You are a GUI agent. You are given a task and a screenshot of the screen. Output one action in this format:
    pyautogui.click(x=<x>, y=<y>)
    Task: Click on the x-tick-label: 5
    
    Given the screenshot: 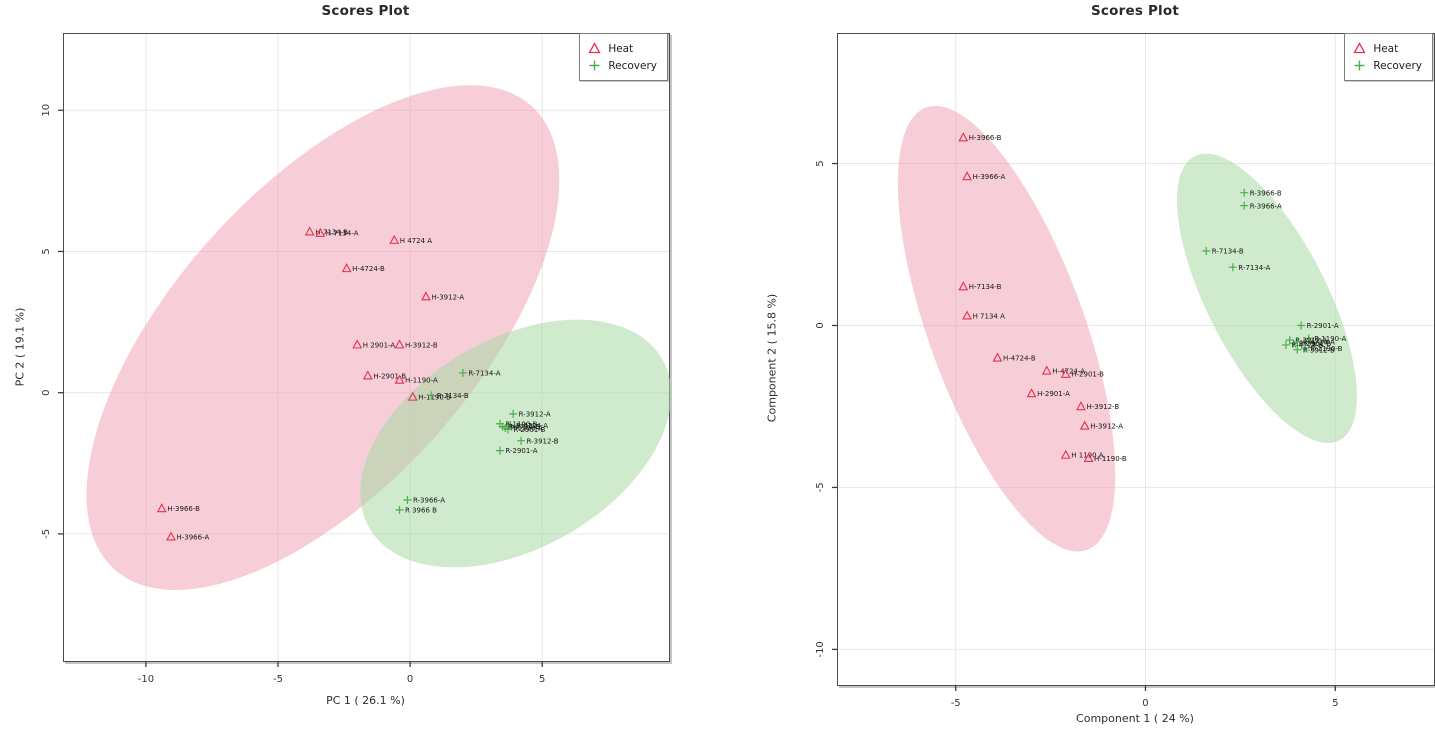 What is the action you would take?
    pyautogui.click(x=542, y=679)
    